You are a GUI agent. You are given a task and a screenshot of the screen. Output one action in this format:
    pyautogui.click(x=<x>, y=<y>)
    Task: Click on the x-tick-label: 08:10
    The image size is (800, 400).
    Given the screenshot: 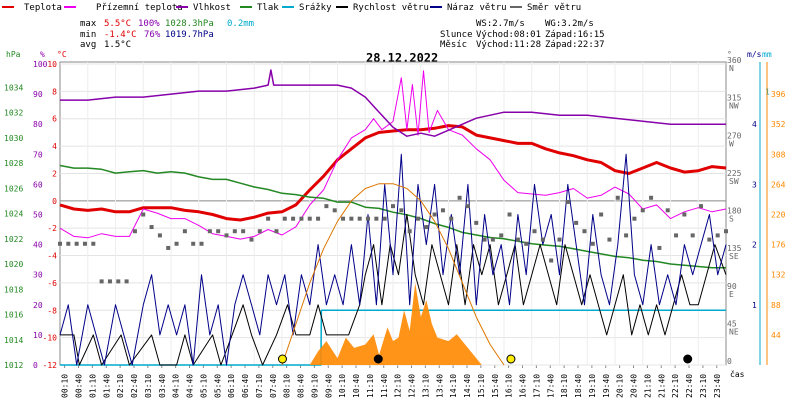 What is the action you would take?
    pyautogui.click(x=287, y=386)
    